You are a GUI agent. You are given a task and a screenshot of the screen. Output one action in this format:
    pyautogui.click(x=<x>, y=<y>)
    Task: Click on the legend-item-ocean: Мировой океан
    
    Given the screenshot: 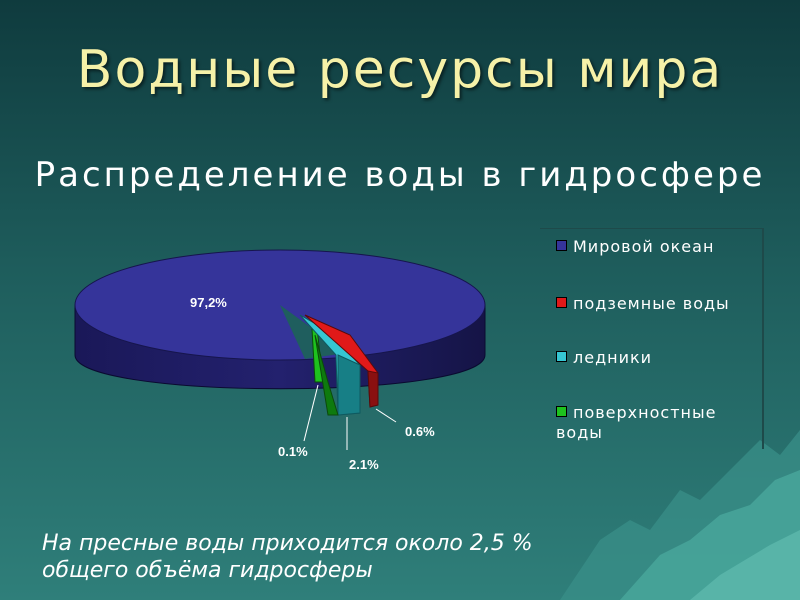 What is the action you would take?
    pyautogui.click(x=656, y=247)
    